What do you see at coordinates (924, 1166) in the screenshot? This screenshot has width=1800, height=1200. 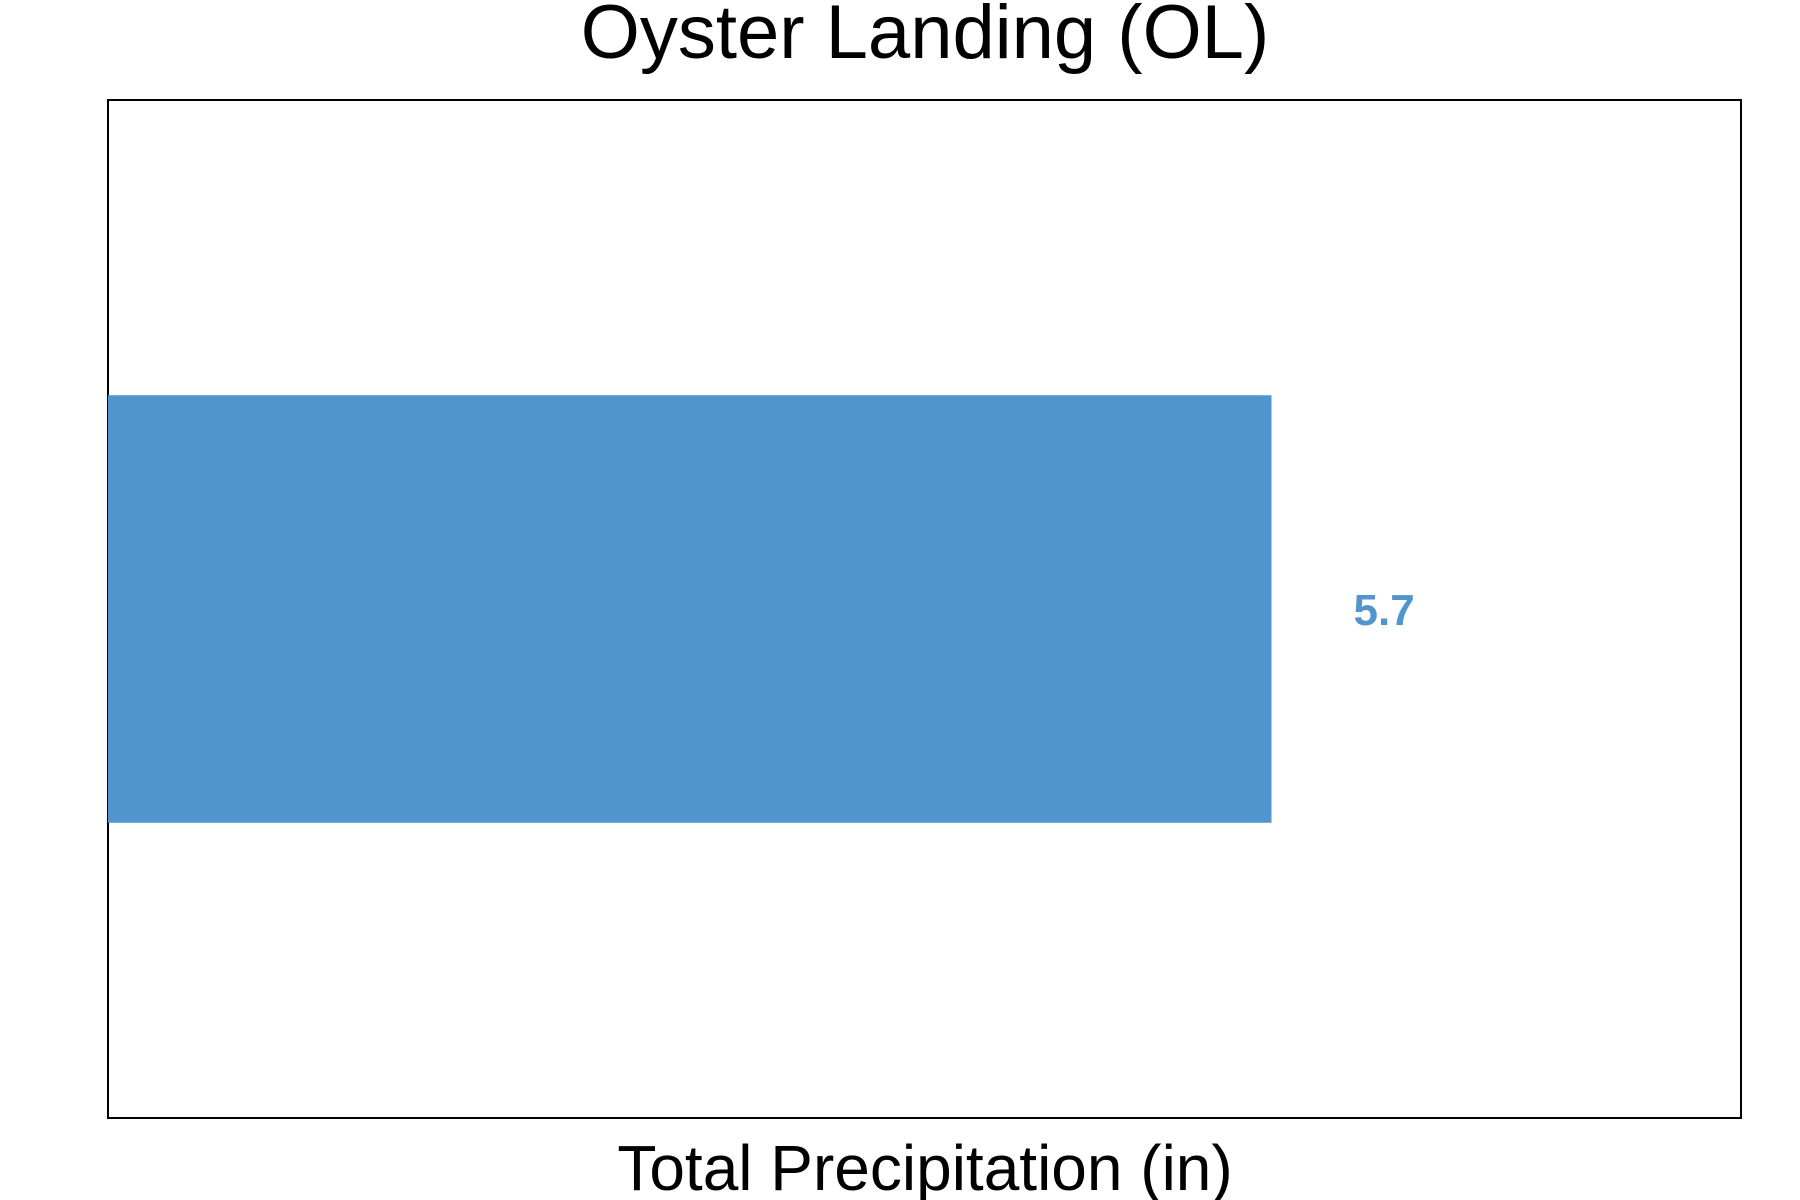 I see `x-axis-label: Total Precipitation (in)` at bounding box center [924, 1166].